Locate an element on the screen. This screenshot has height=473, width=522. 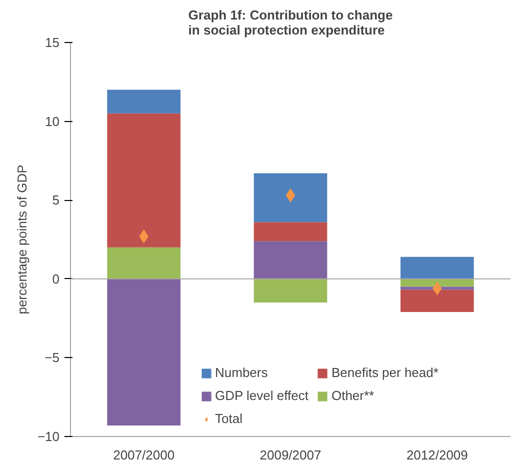
y-tick-label: −10 is located at coordinates (48, 436).